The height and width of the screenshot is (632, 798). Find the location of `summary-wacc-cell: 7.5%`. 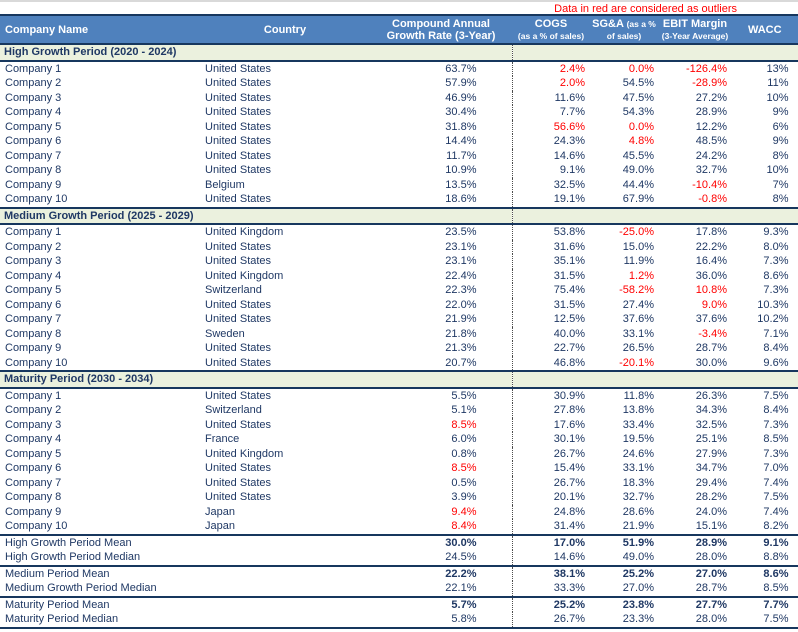

summary-wacc-cell: 7.5% is located at coordinates (776, 619).